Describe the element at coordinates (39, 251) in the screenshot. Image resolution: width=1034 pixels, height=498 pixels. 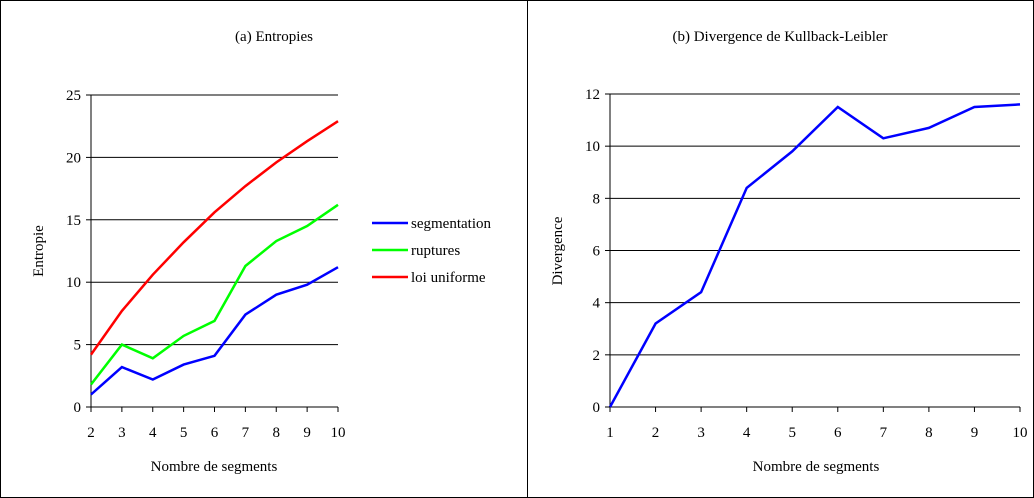
I see `chart-a-ylabel: Entropie` at that location.